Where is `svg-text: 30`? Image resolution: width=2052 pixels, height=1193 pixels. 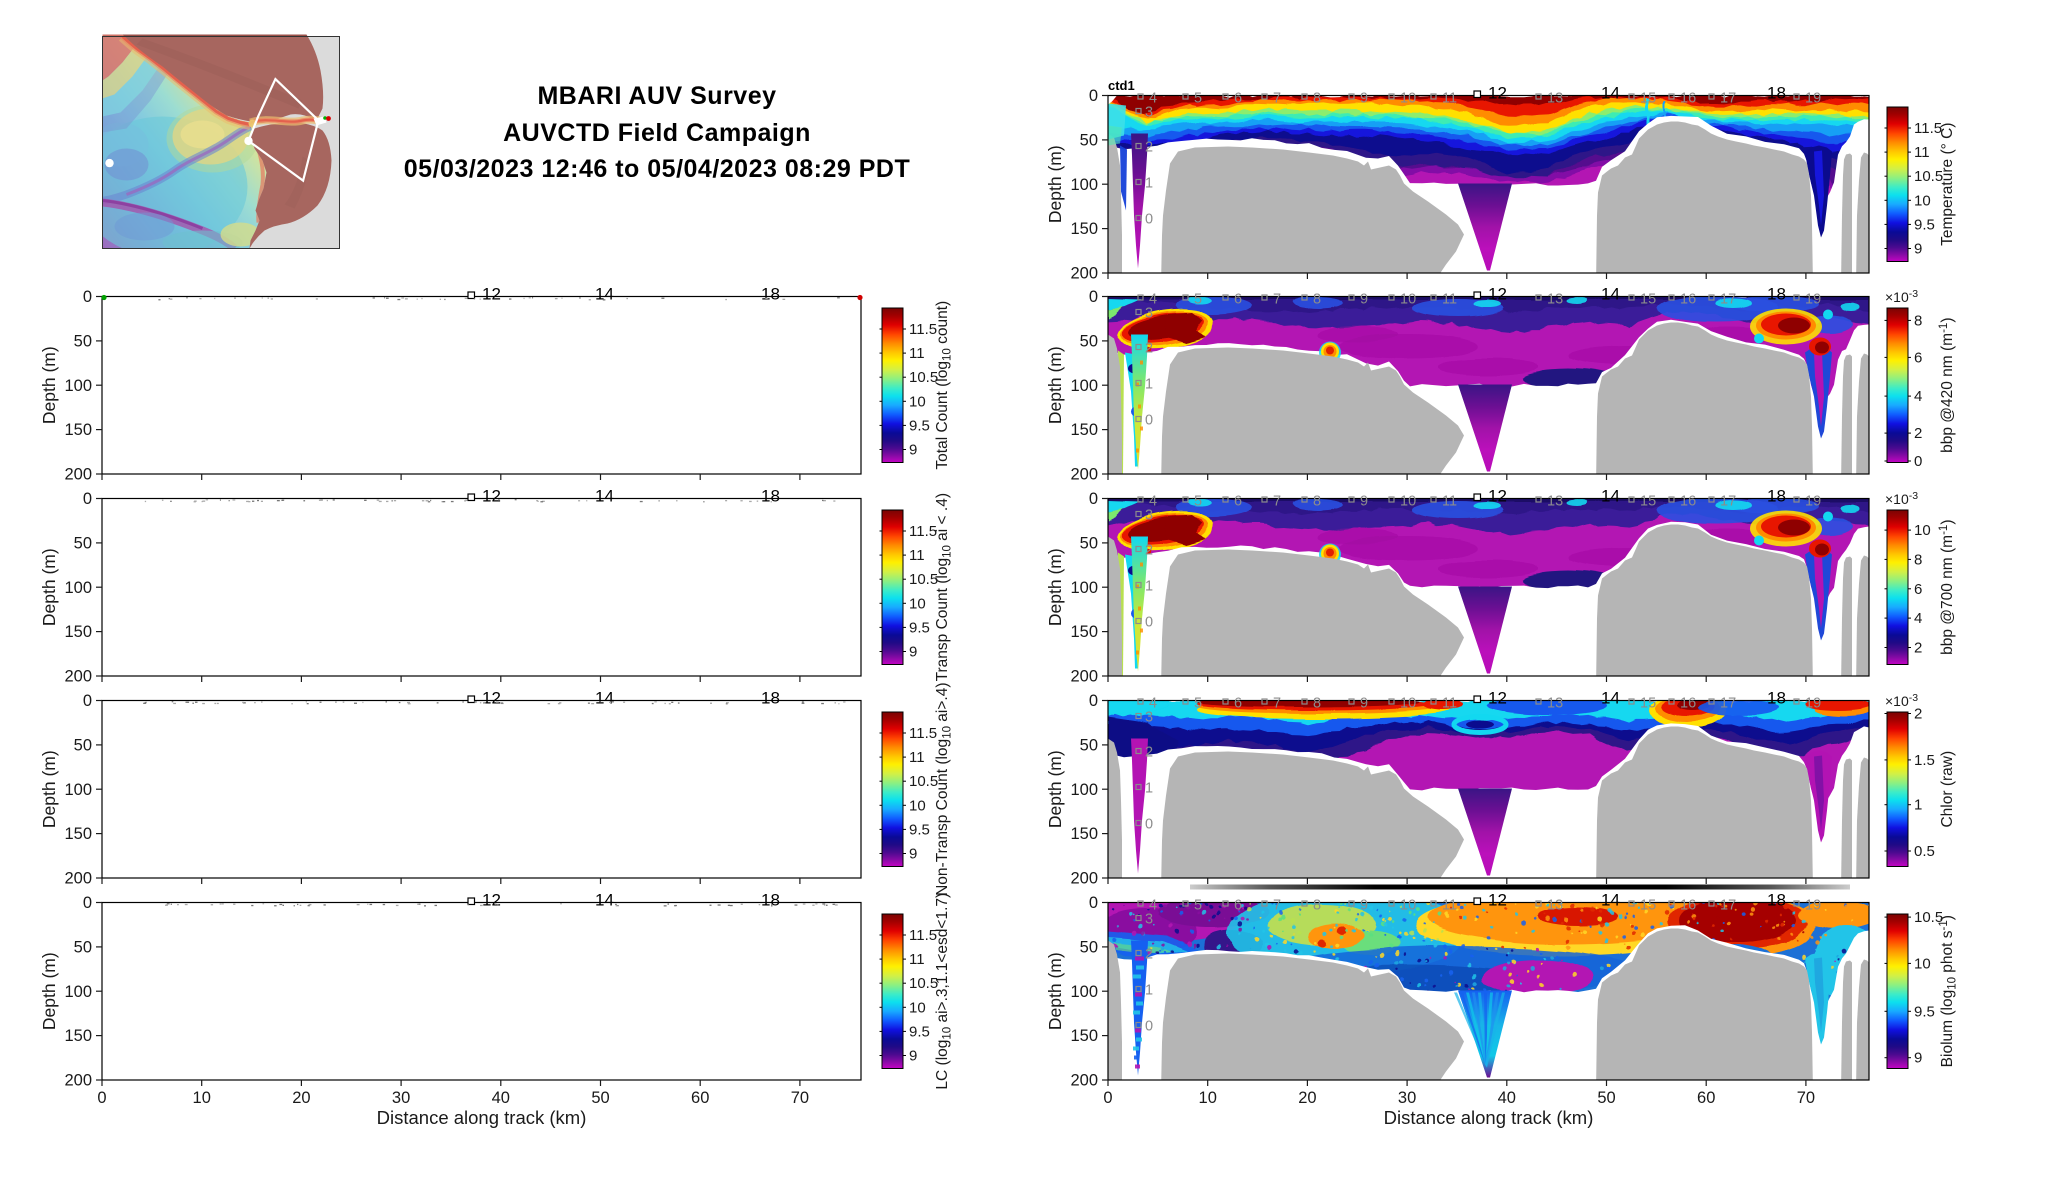
svg-text: 30 is located at coordinates (401, 1098).